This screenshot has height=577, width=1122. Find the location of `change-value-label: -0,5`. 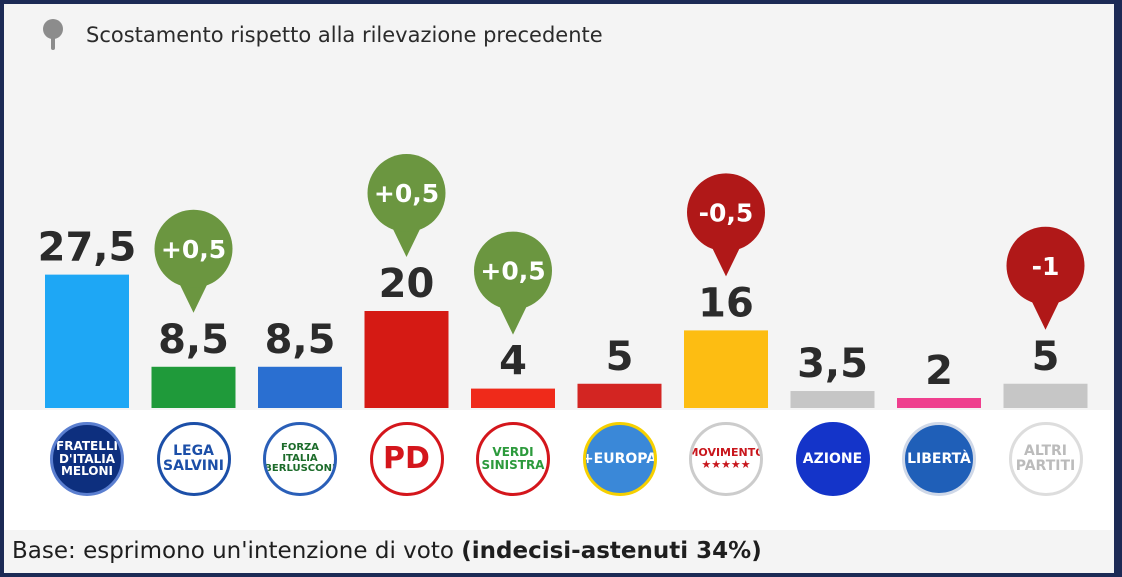

change-value-label: -0,5 is located at coordinates (726, 212).